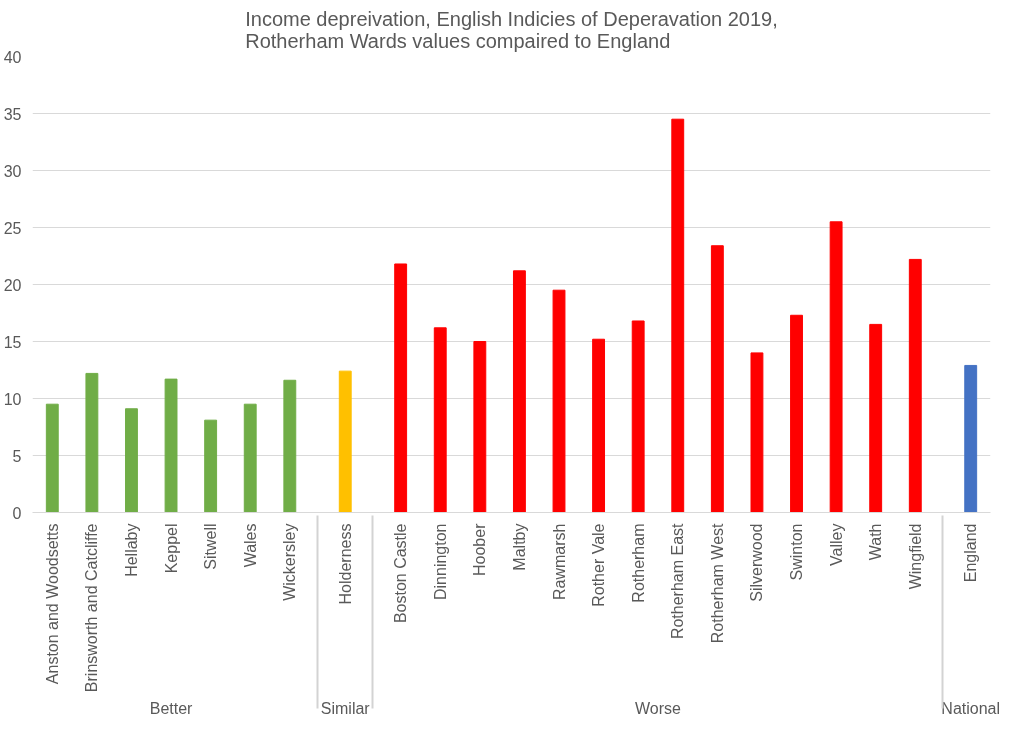 The image size is (1020, 729). Describe the element at coordinates (131, 550) in the screenshot. I see `x-tick-label: Hellaby` at that location.